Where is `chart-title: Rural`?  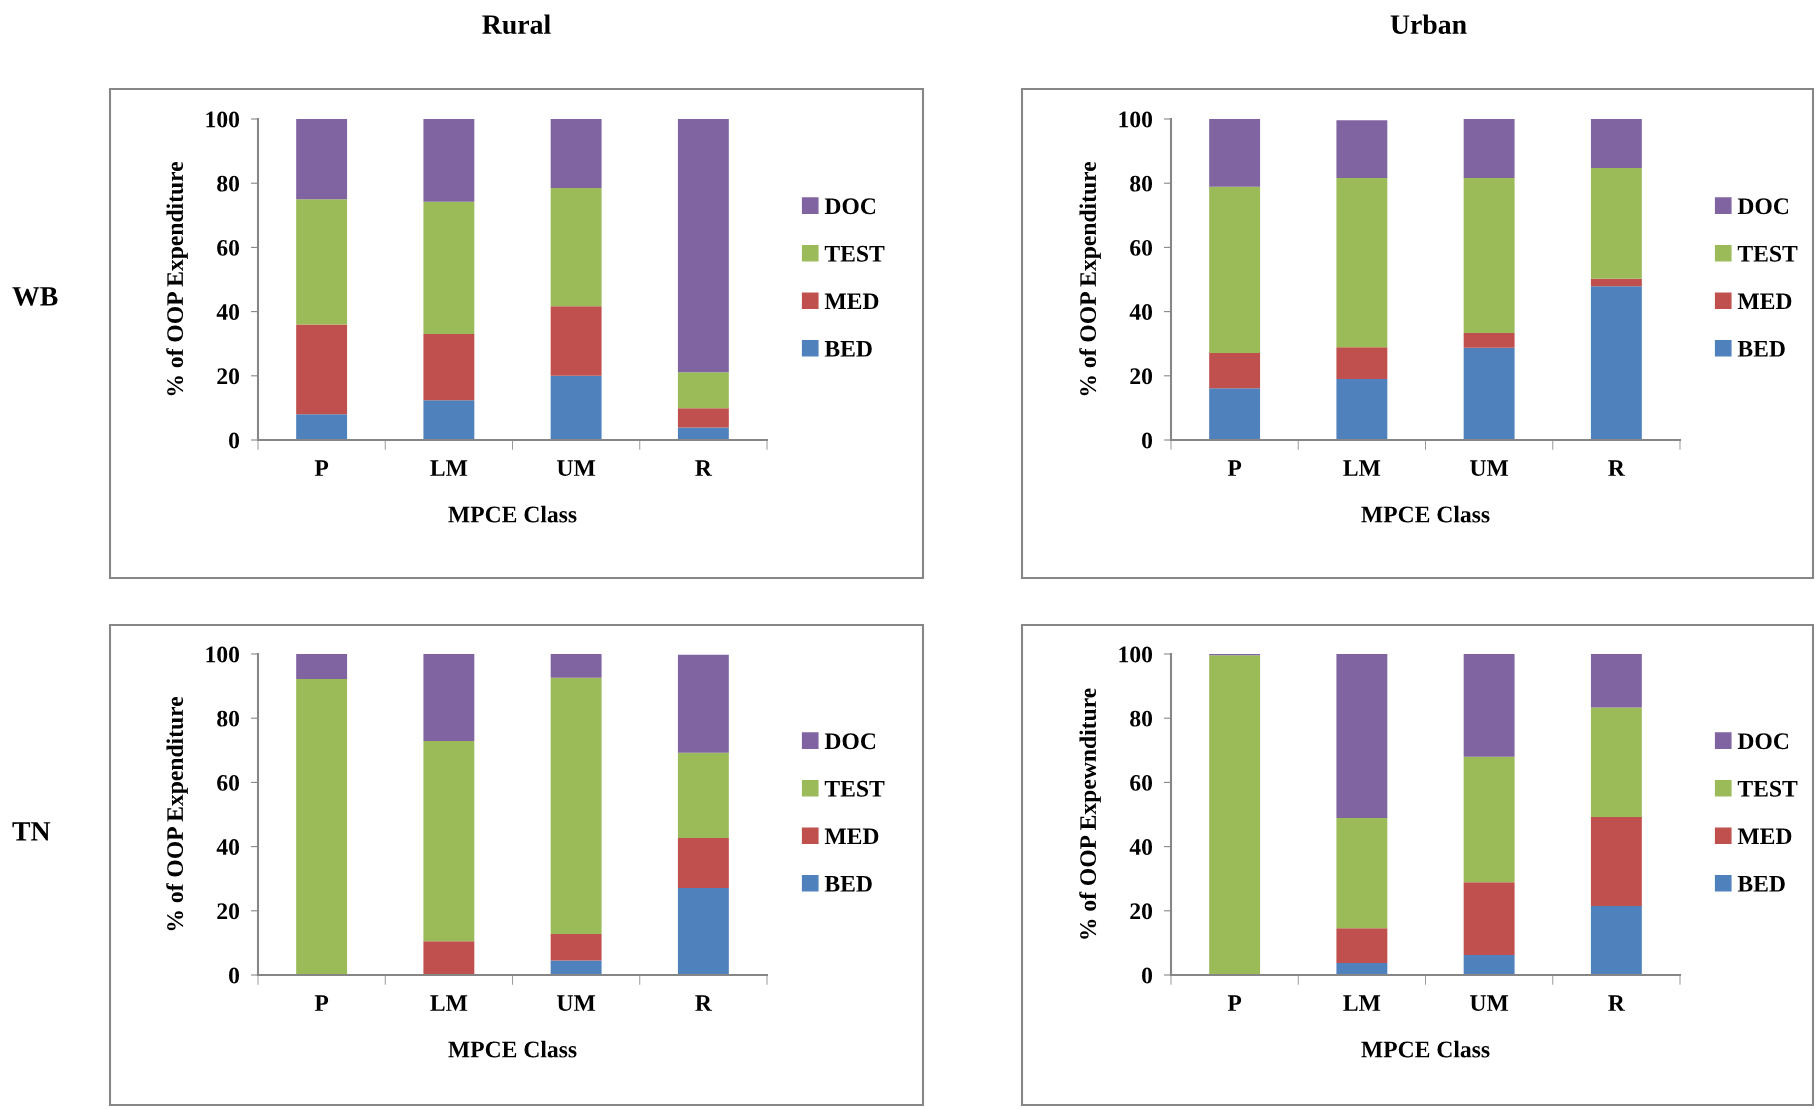 chart-title: Rural is located at coordinates (516, 24).